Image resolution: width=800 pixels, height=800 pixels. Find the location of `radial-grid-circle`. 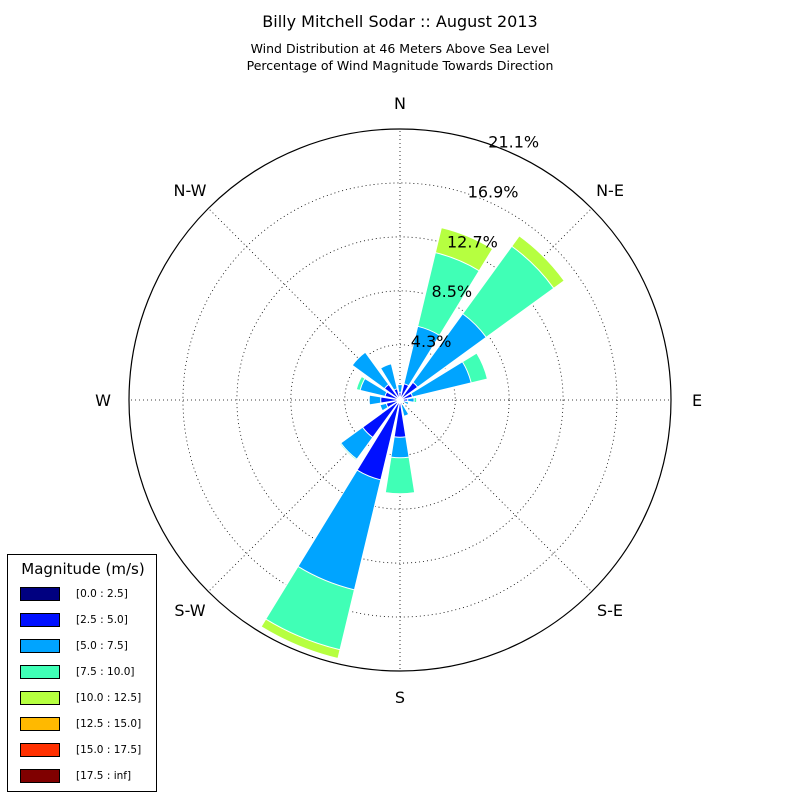

radial-grid-circle is located at coordinates (400, 400).